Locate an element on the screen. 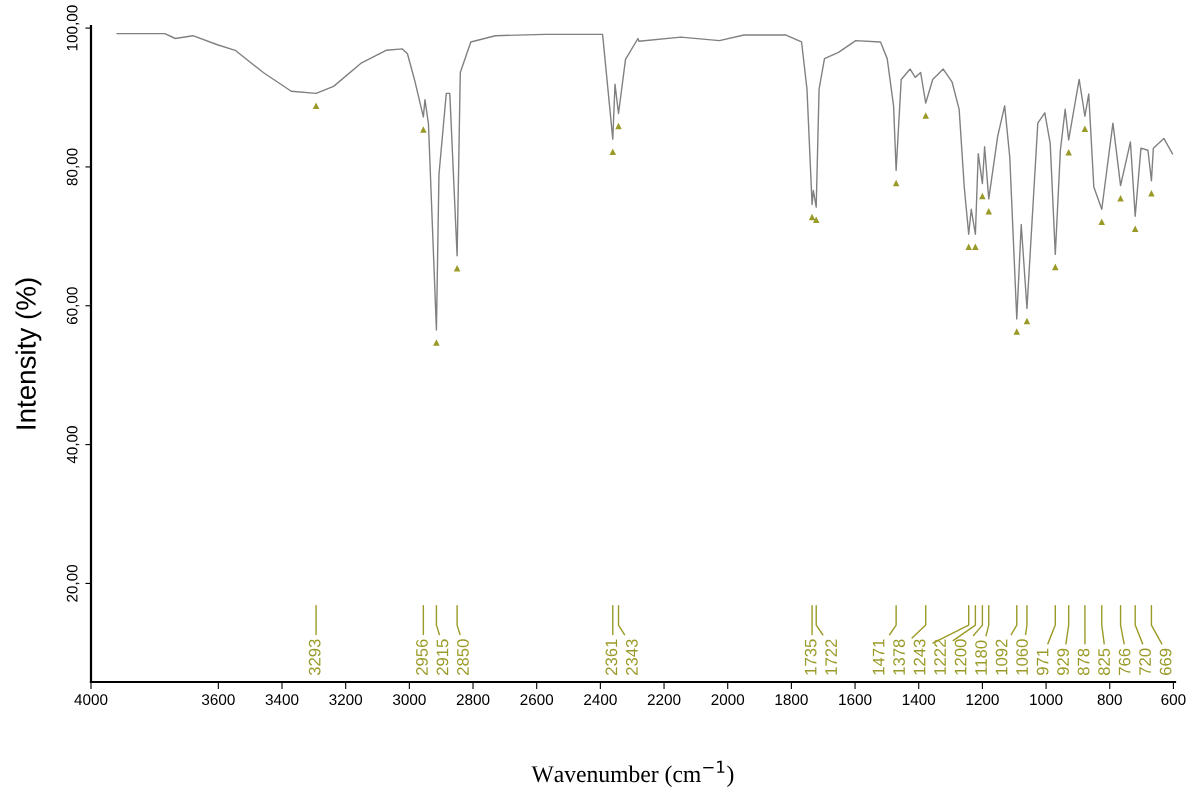 This screenshot has width=1187, height=794. x-tick-label: 1200 is located at coordinates (982, 700).